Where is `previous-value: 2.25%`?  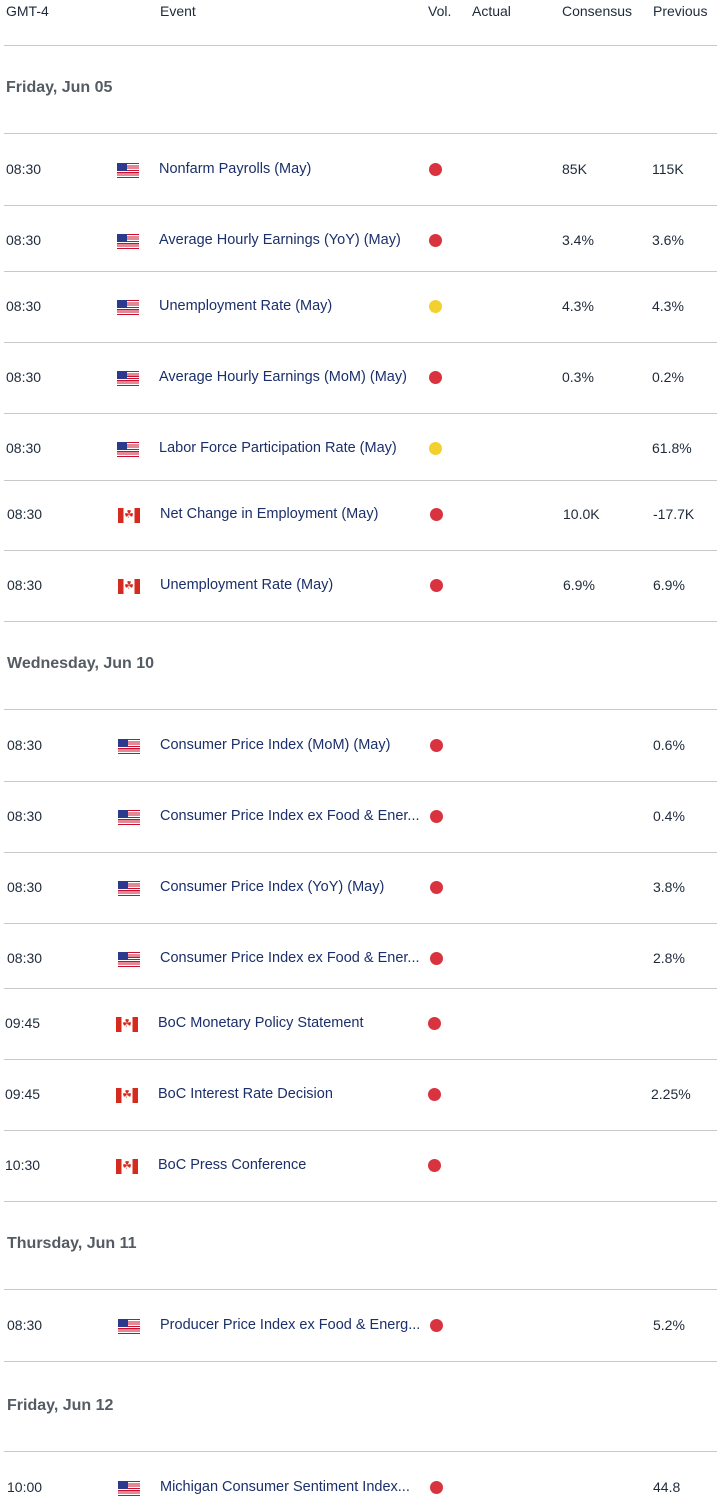 previous-value: 2.25% is located at coordinates (671, 1094).